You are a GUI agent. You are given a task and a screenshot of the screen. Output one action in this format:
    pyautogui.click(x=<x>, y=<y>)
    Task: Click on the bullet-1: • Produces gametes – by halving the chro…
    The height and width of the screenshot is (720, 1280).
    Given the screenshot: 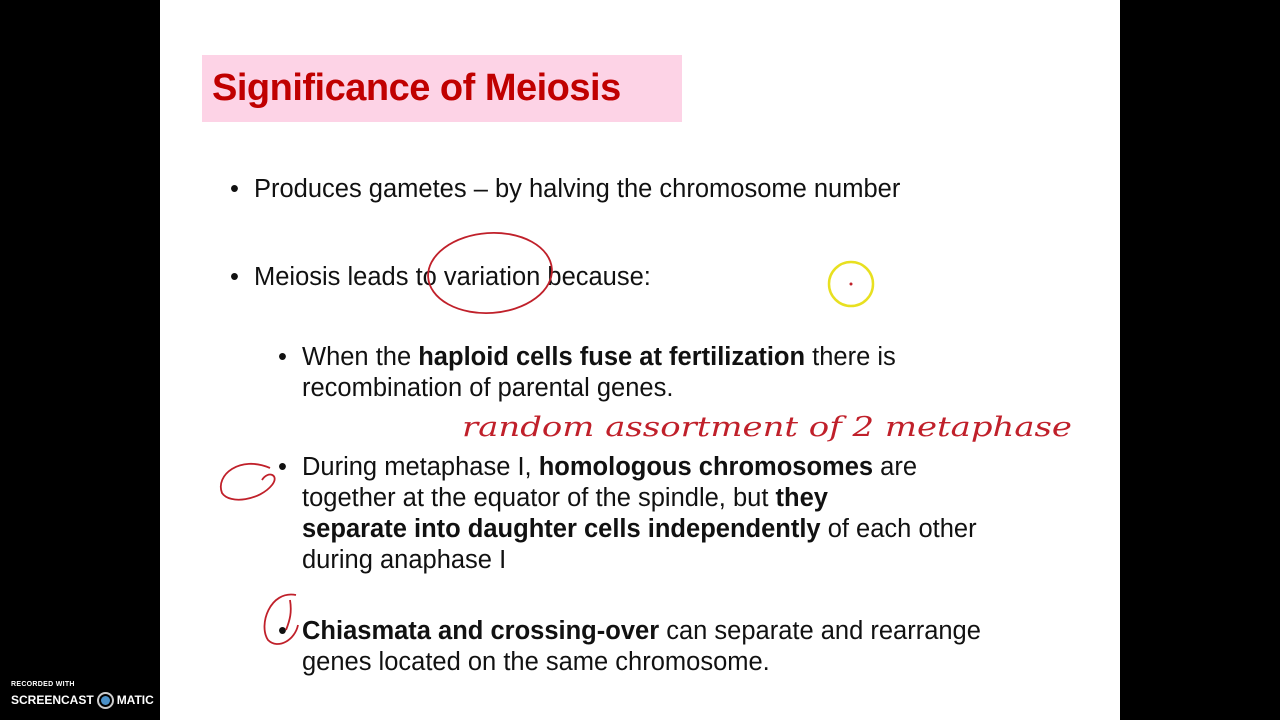 What is the action you would take?
    pyautogui.click(x=565, y=189)
    